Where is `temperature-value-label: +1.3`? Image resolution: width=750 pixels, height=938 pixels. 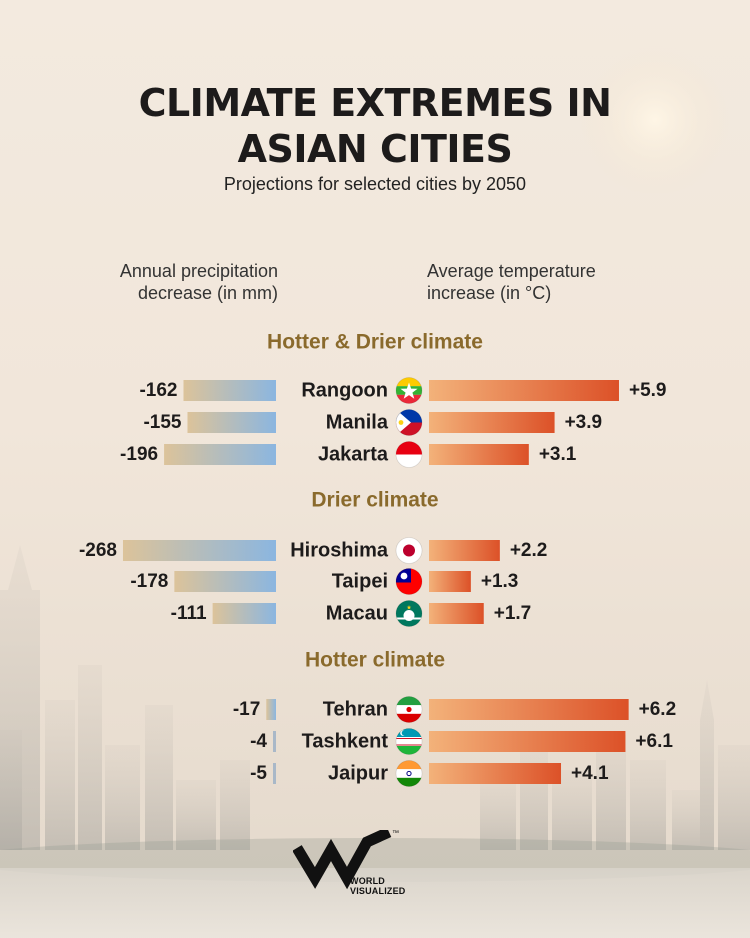
temperature-value-label: +1.3 is located at coordinates (500, 581).